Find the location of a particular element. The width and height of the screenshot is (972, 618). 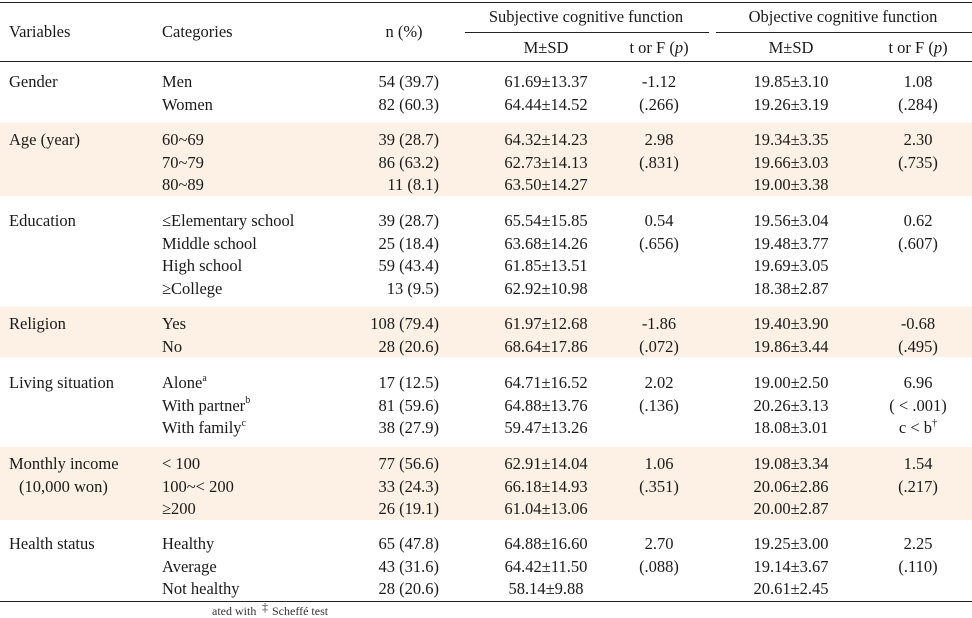

category-text: Alone is located at coordinates (182, 382).